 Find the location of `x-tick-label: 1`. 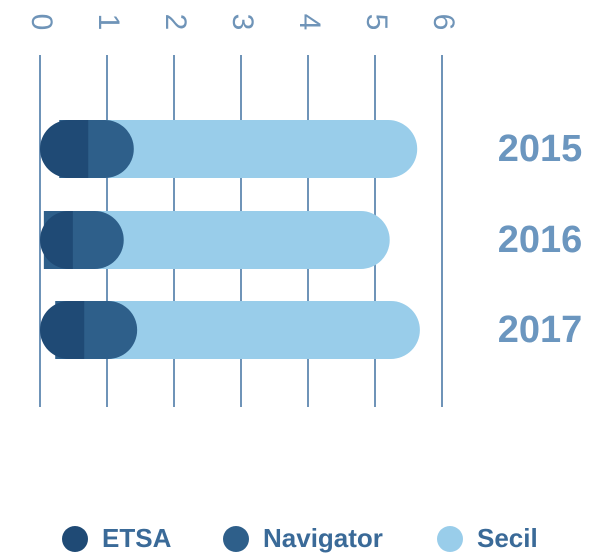

x-tick-label: 1 is located at coordinates (108, 22).